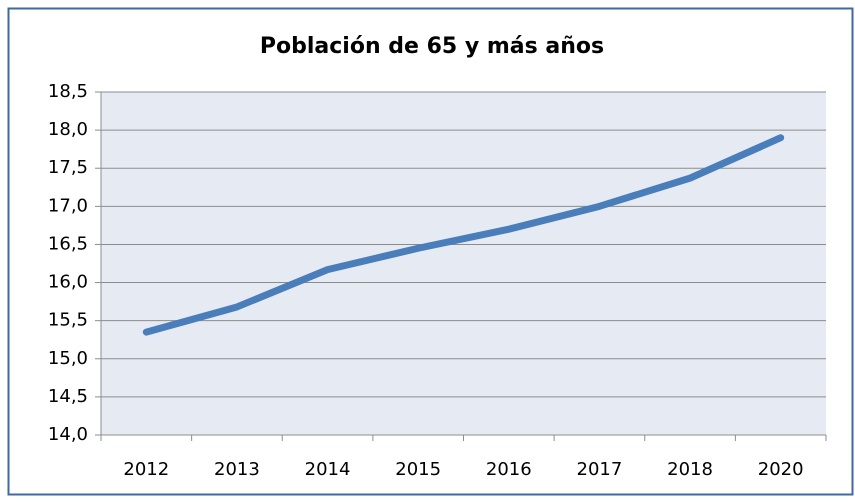 This screenshot has height=502, width=855. Describe the element at coordinates (68, 167) in the screenshot. I see `y-tick-label: 17,5` at that location.